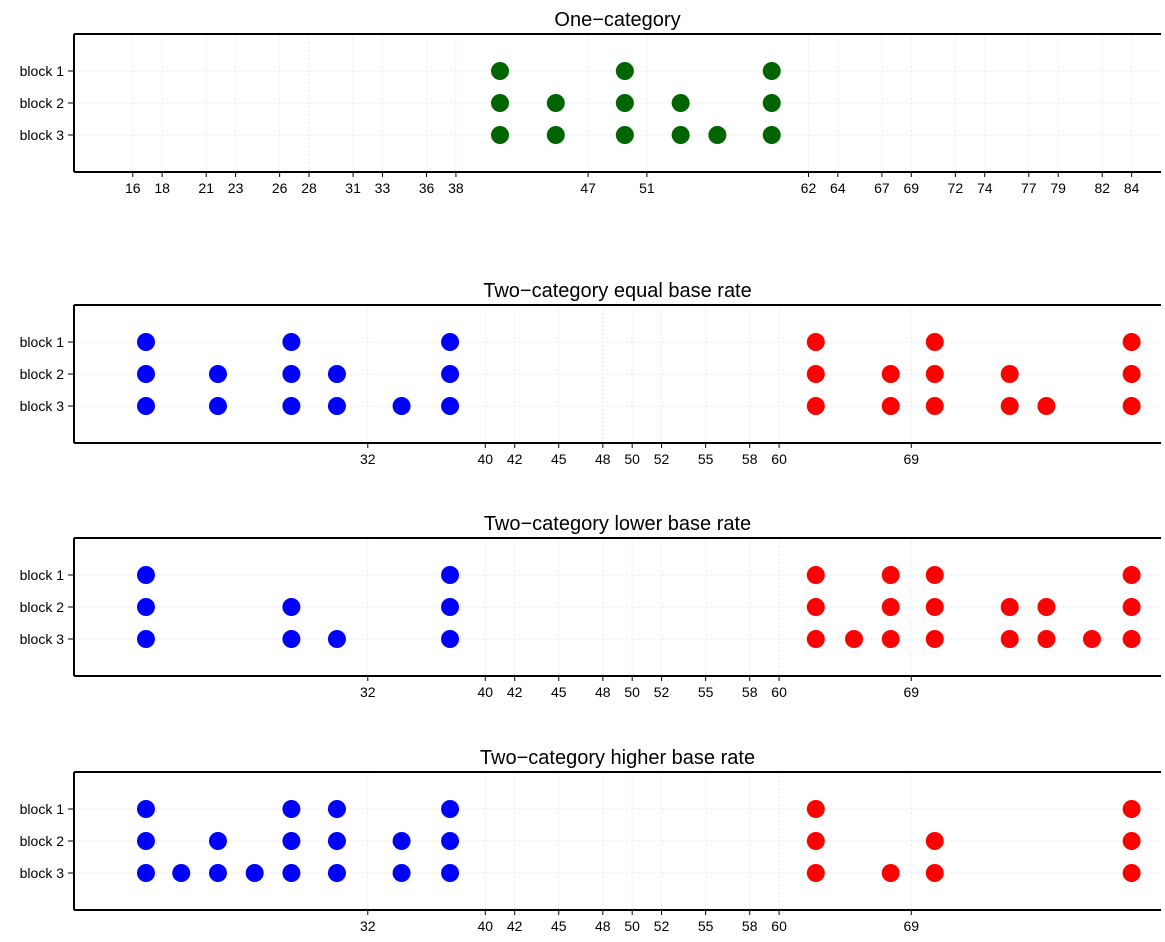  What do you see at coordinates (603, 926) in the screenshot?
I see `x-tick-label: 48` at bounding box center [603, 926].